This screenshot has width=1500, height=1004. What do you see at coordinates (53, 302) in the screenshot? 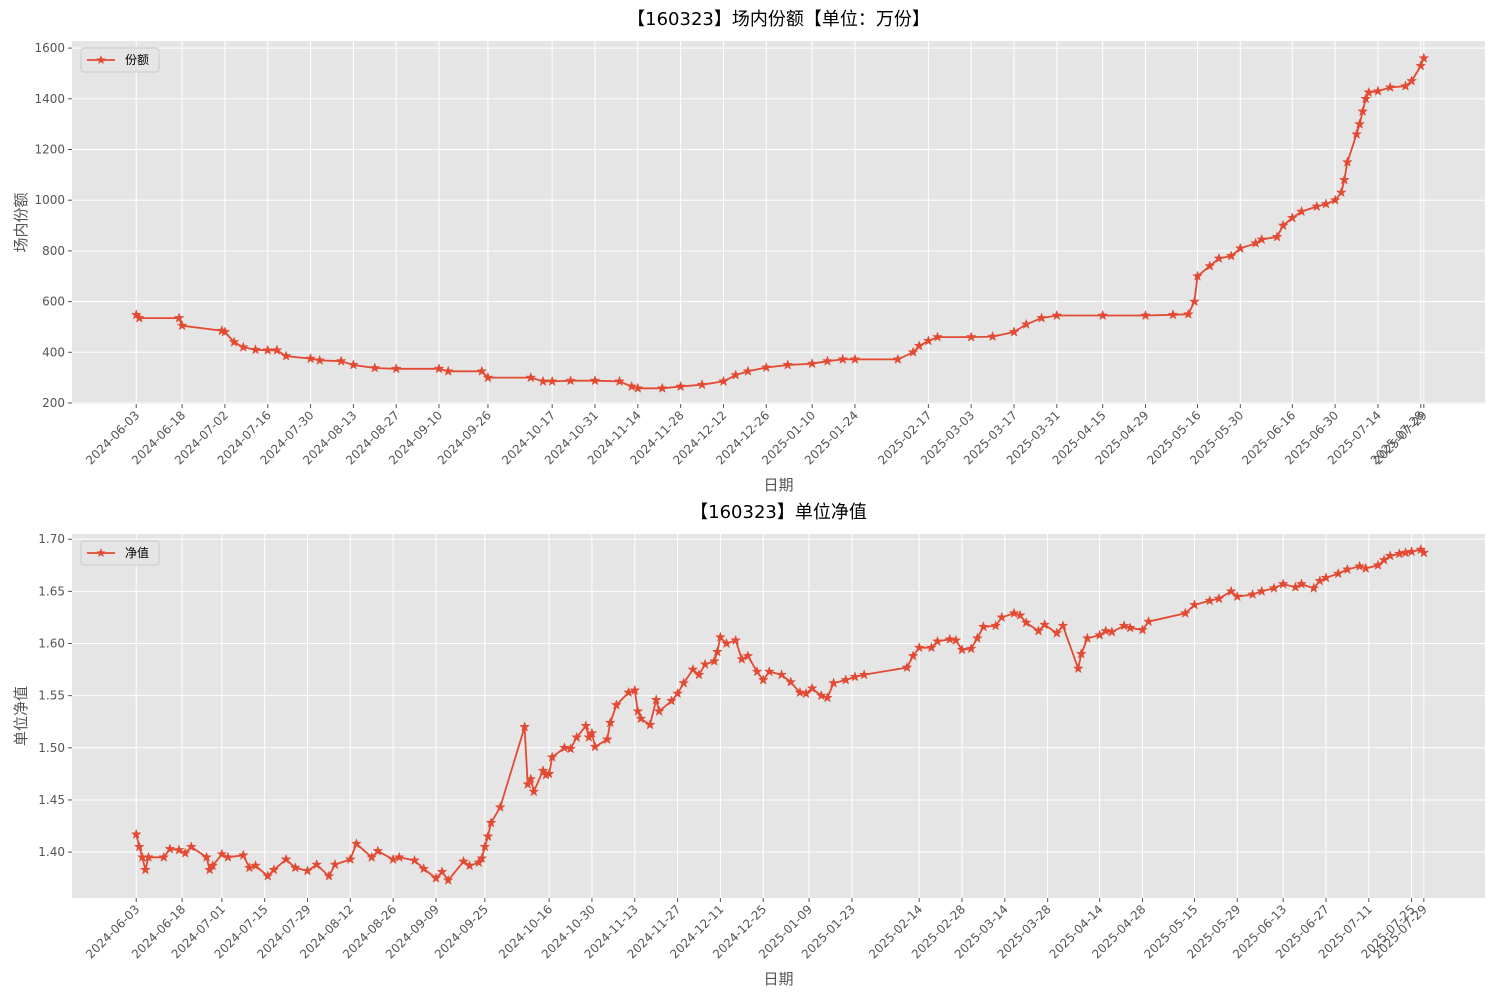
I see `y-tick-label: 600` at bounding box center [53, 302].